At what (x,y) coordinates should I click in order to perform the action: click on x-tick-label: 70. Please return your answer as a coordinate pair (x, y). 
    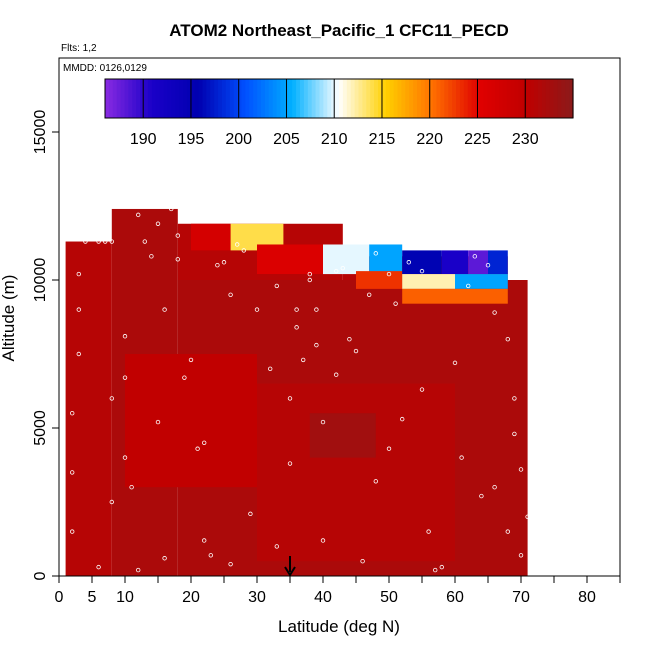
    Looking at the image, I should click on (521, 597).